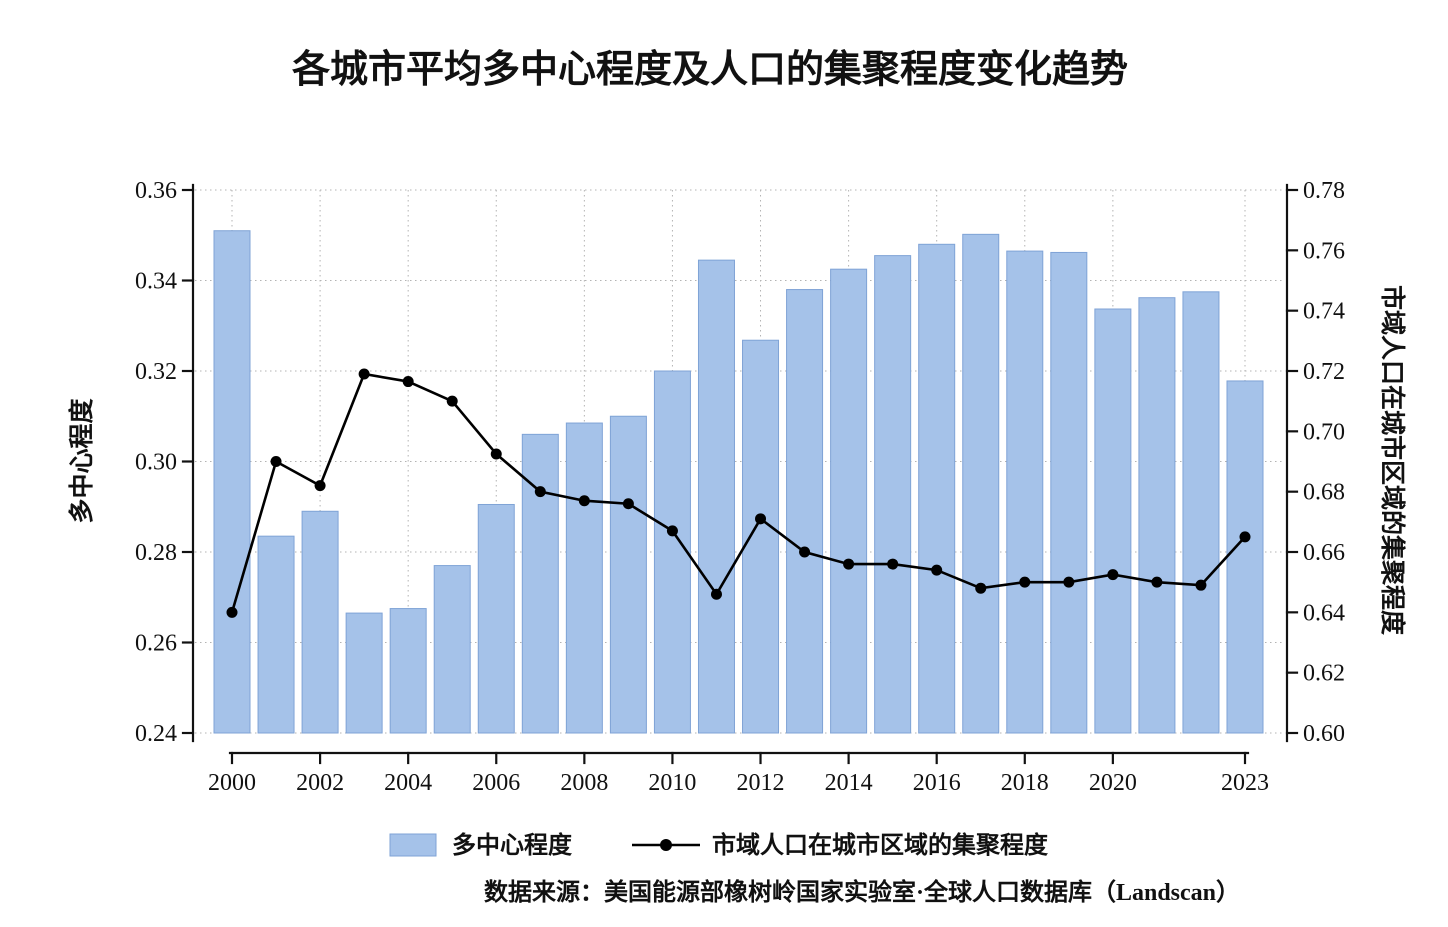  I want to click on line-marker-2000, so click(232, 612).